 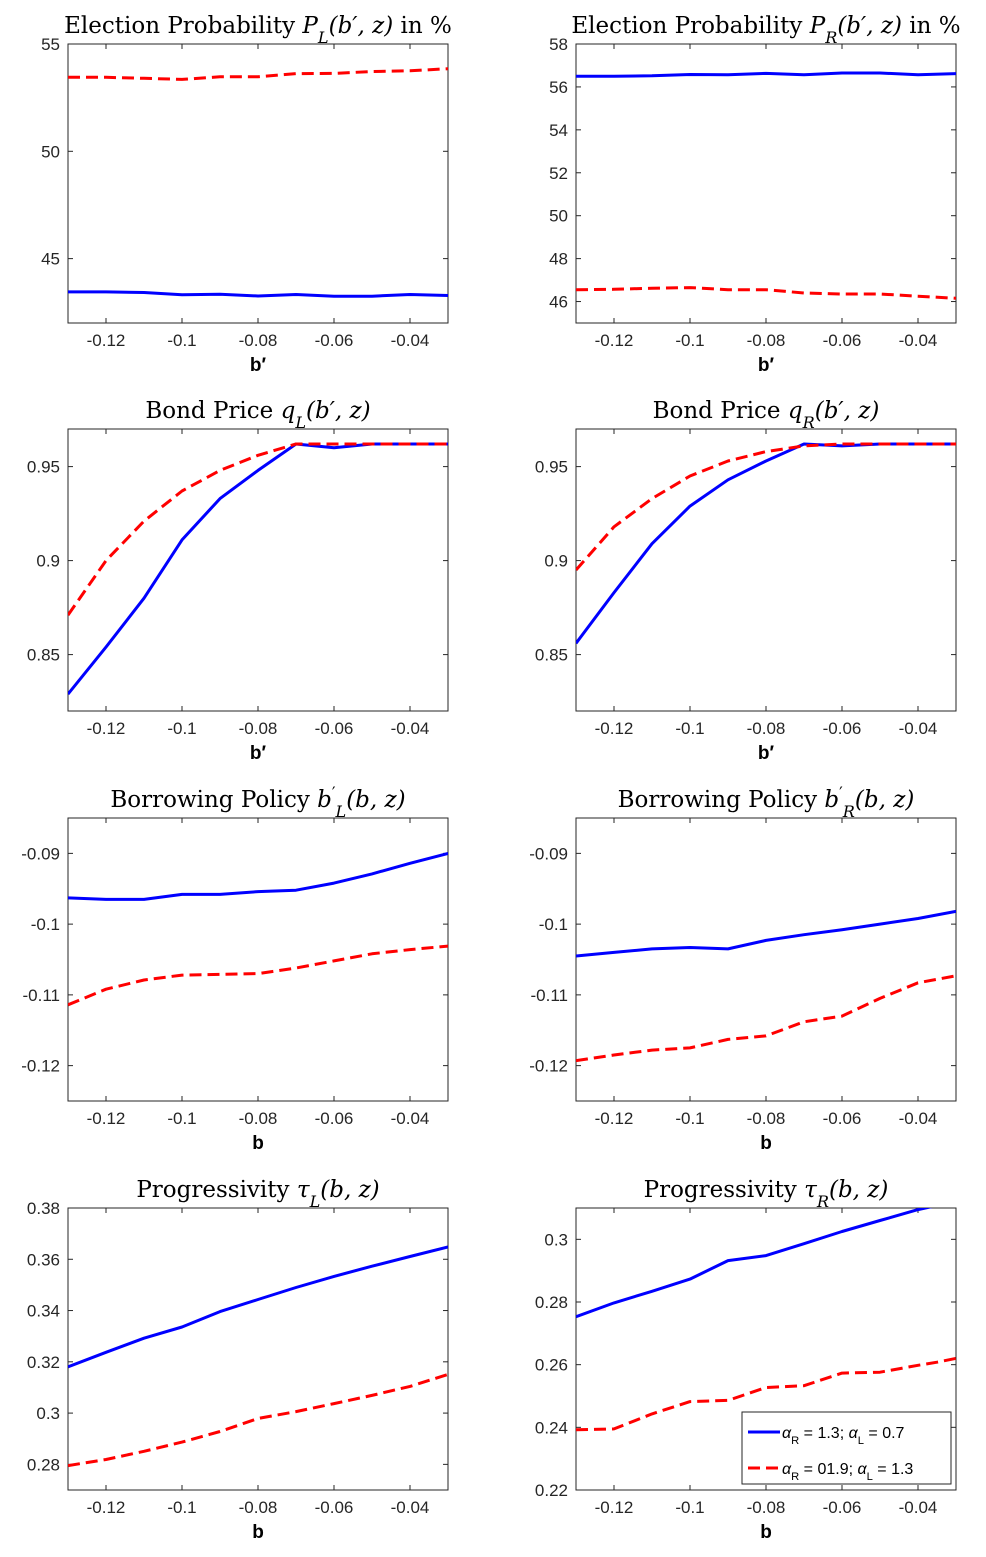 What do you see at coordinates (558, 259) in the screenshot?
I see `y-tick-label: 48` at bounding box center [558, 259].